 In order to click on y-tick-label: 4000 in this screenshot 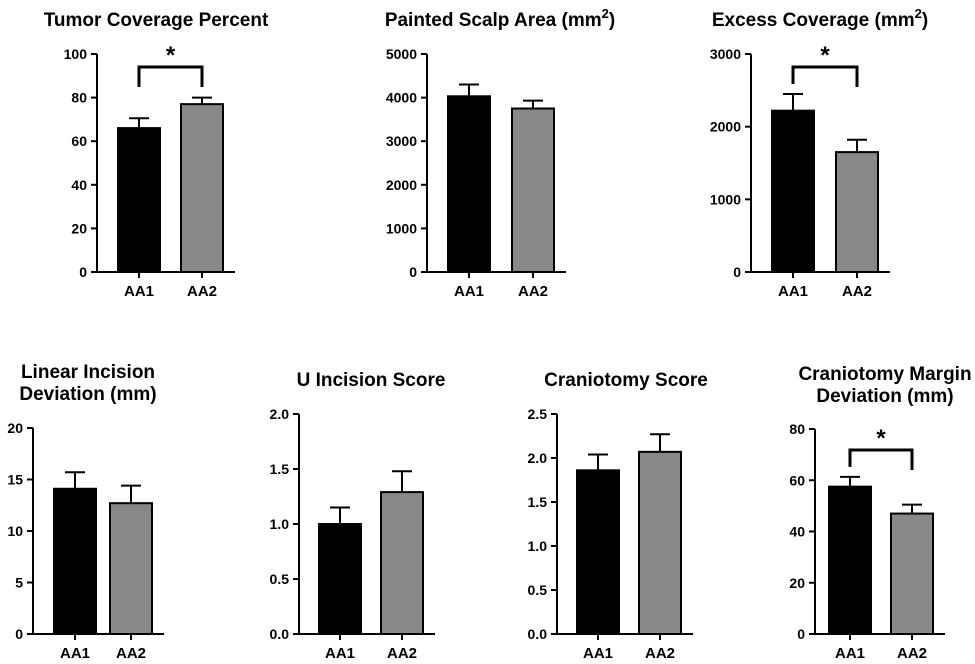, I will do `click(401, 98)`.